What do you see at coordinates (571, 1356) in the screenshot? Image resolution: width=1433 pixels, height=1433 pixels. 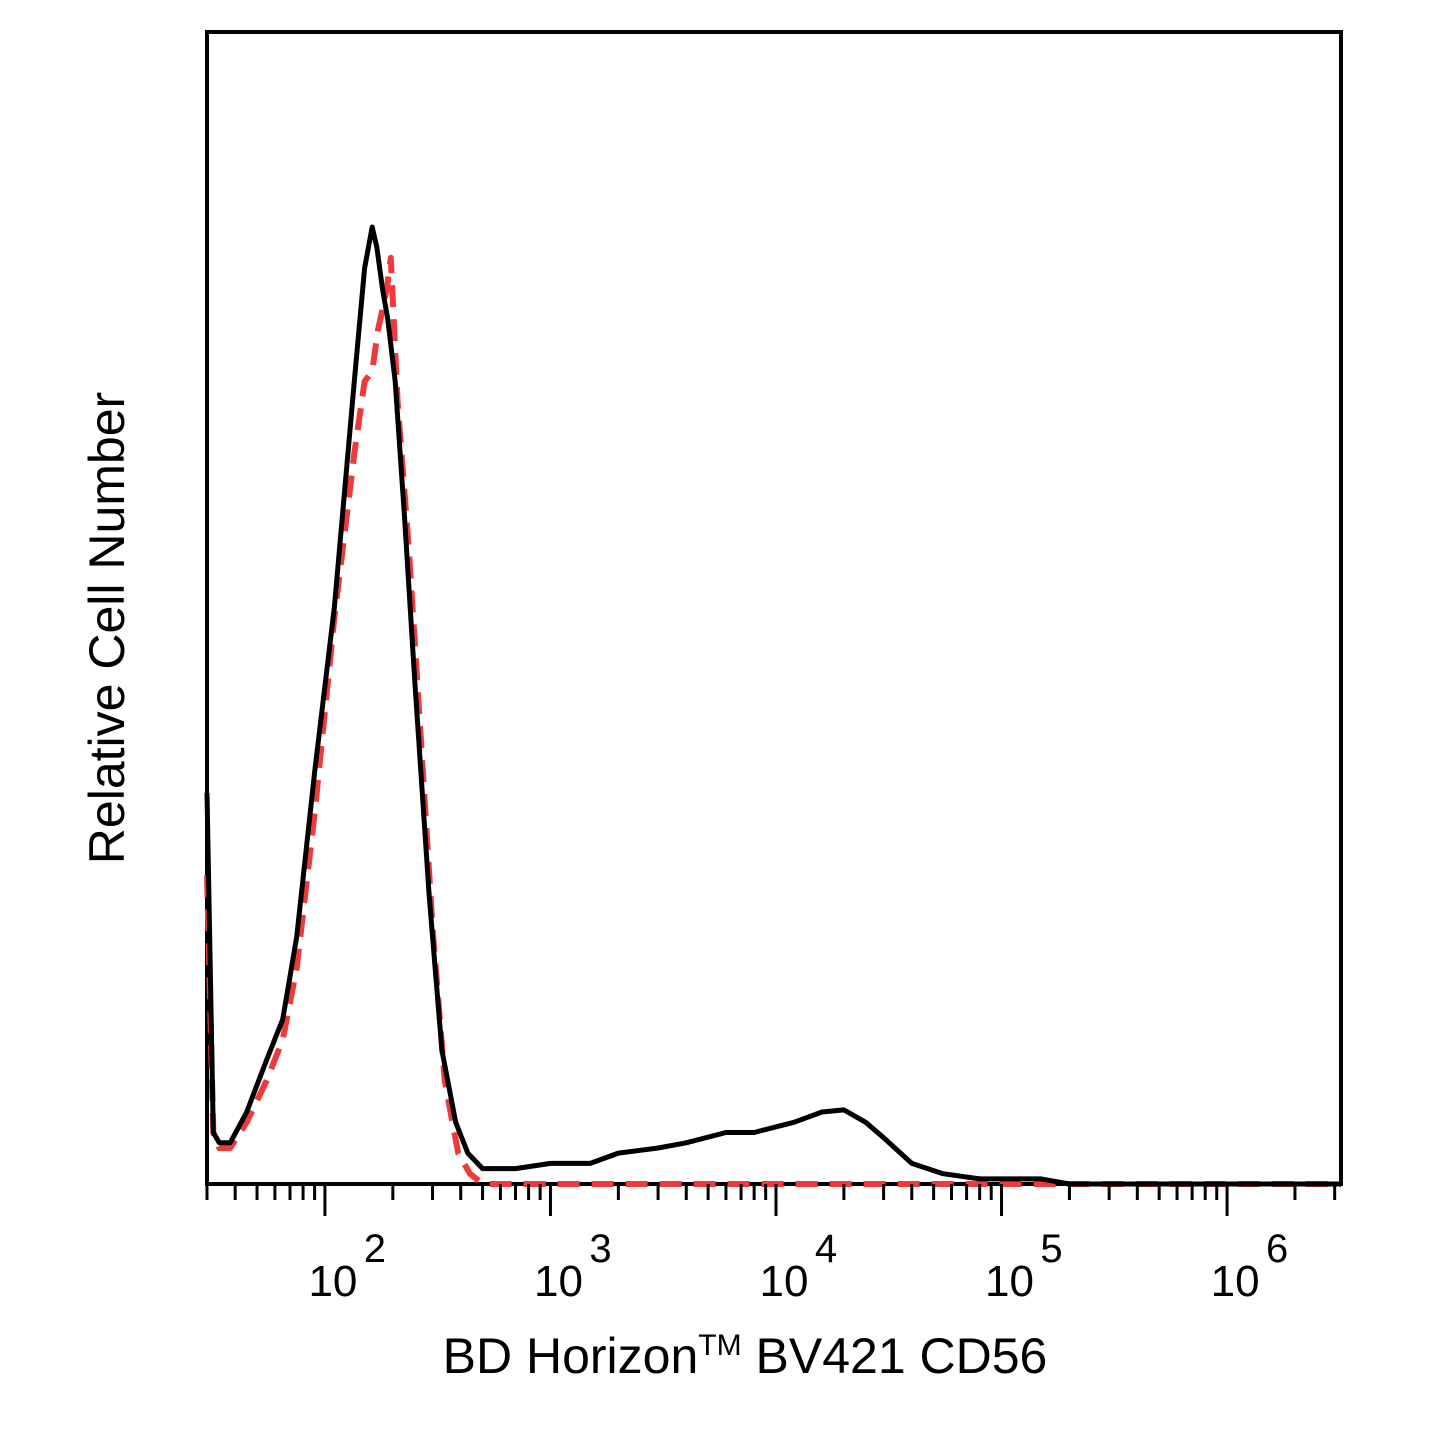 I see `x-axis-title-main: BD Horizon` at bounding box center [571, 1356].